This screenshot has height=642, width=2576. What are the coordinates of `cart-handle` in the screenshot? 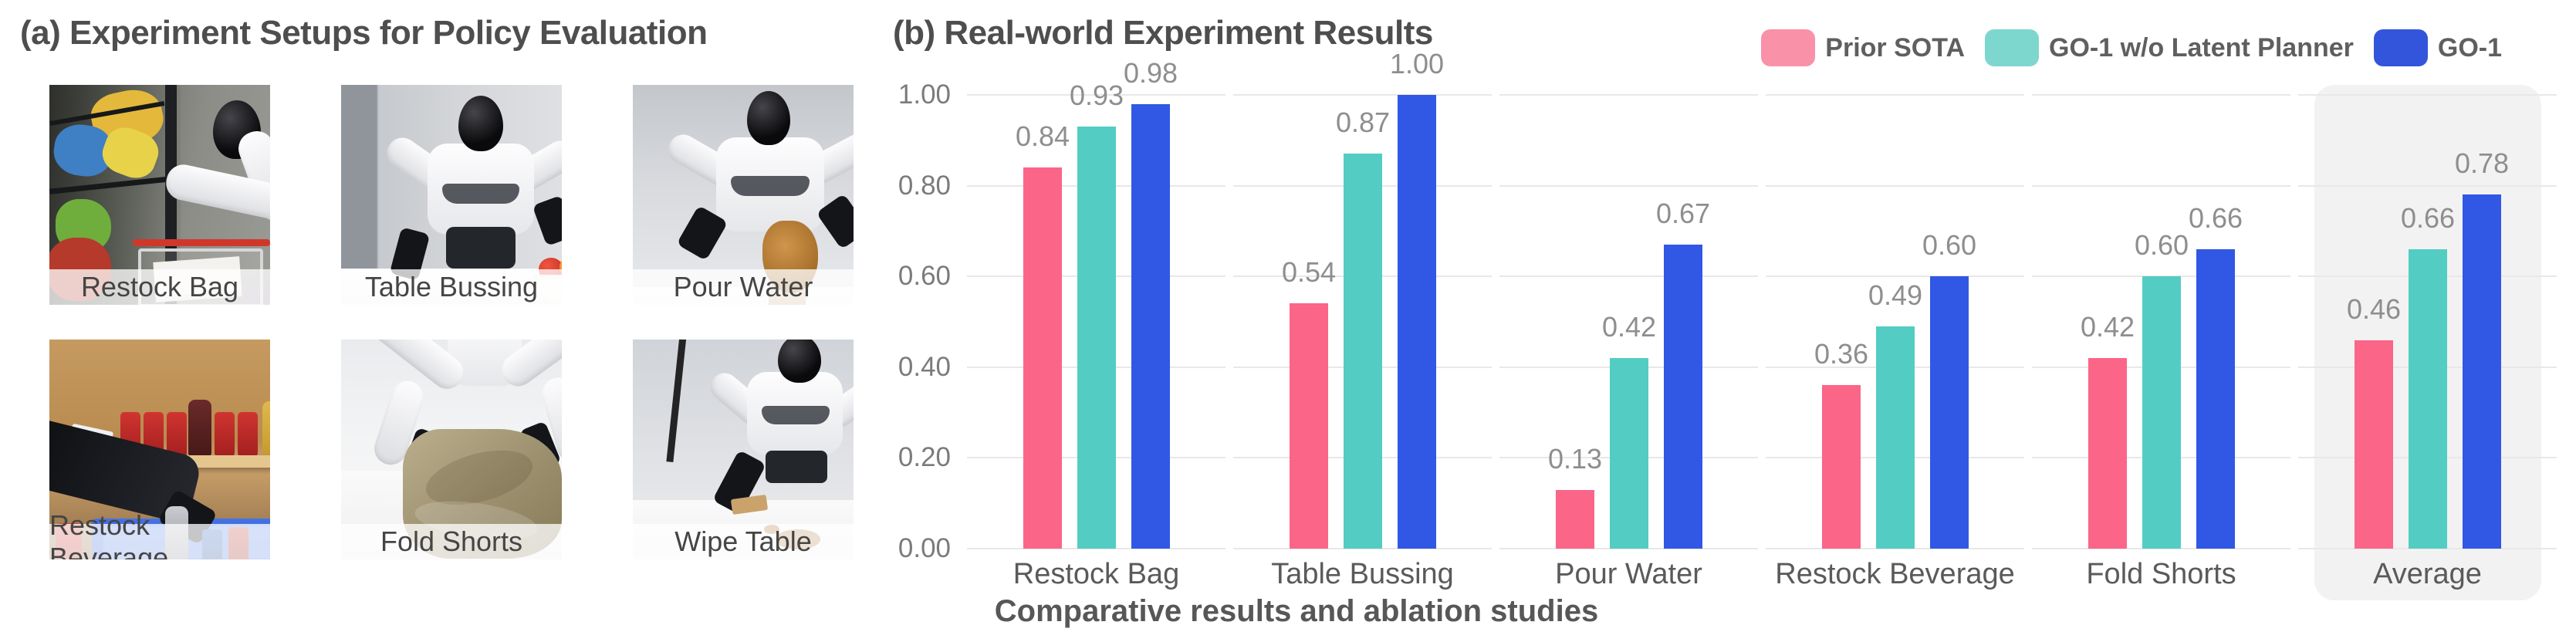 It's located at (201, 242).